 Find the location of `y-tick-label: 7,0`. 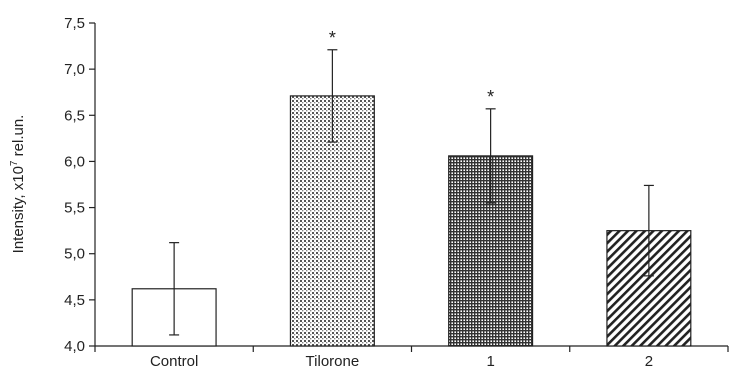

y-tick-label: 7,0 is located at coordinates (74, 69).